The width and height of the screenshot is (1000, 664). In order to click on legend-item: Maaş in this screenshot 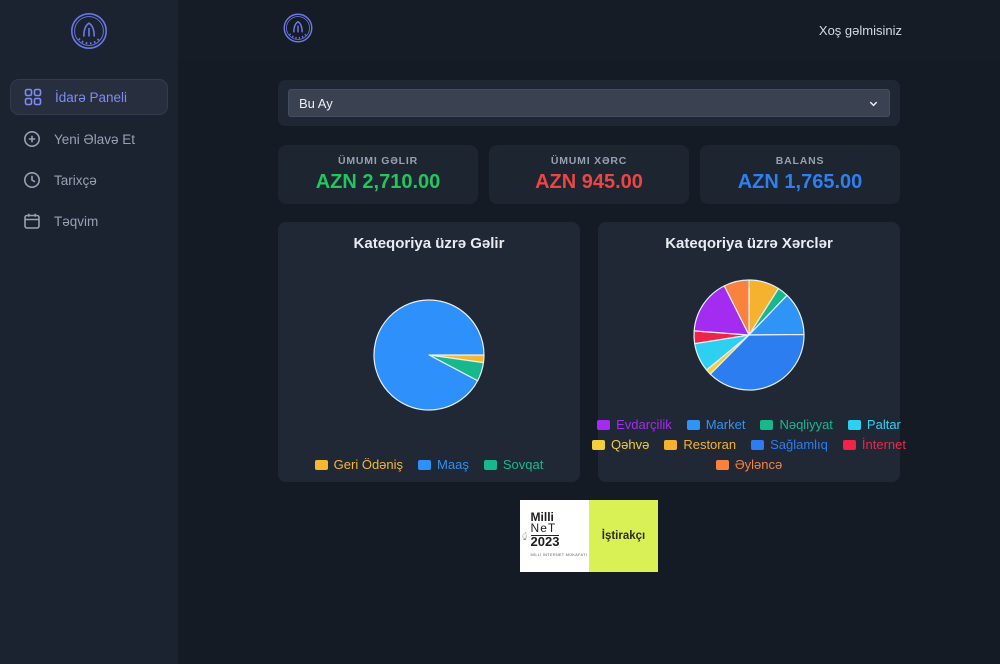, I will do `click(443, 464)`.